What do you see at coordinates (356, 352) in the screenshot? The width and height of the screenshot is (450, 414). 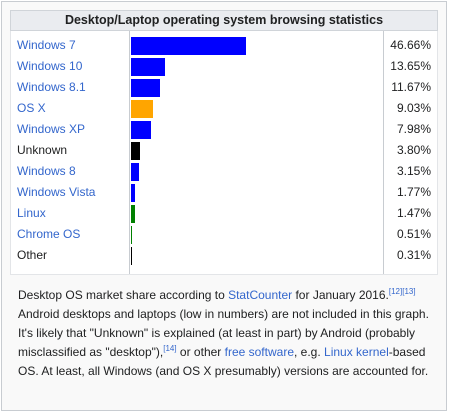 I see `linux-kernel-link: Linux kernel` at bounding box center [356, 352].